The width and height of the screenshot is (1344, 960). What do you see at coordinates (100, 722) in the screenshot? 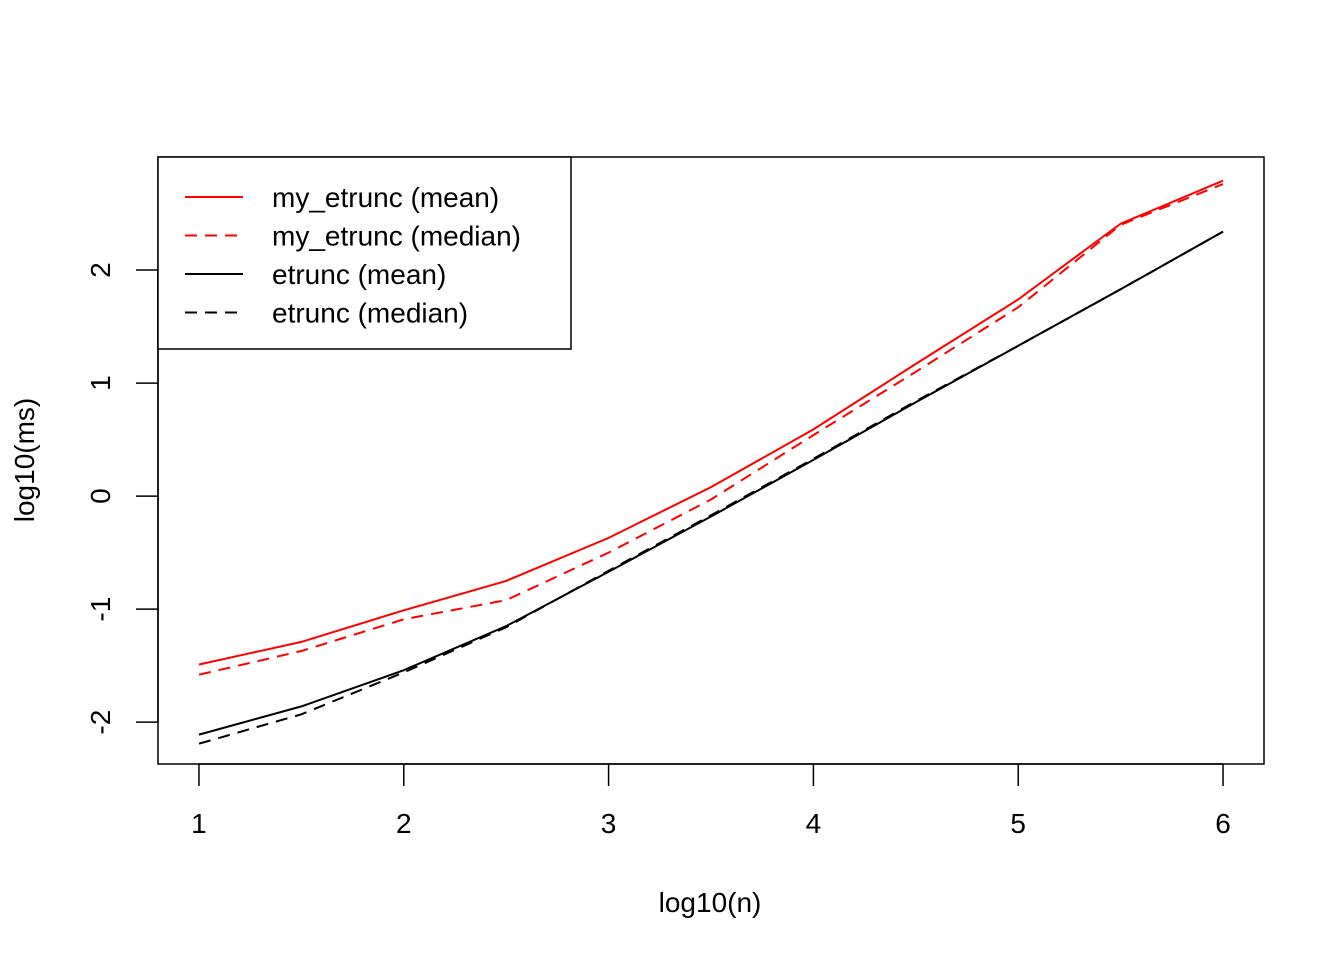
I see `y-tick-label: -2` at bounding box center [100, 722].